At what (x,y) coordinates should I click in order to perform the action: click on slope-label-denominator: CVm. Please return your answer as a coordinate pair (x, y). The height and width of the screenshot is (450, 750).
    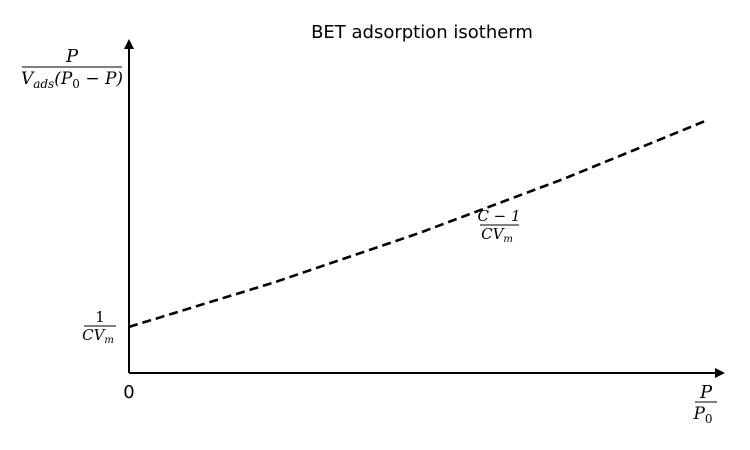
    Looking at the image, I should click on (497, 235).